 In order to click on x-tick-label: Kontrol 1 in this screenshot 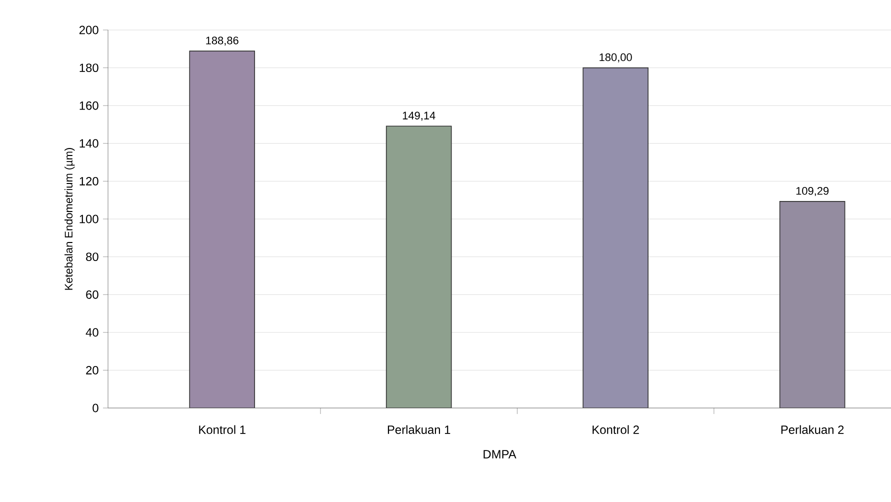, I will do `click(222, 429)`.